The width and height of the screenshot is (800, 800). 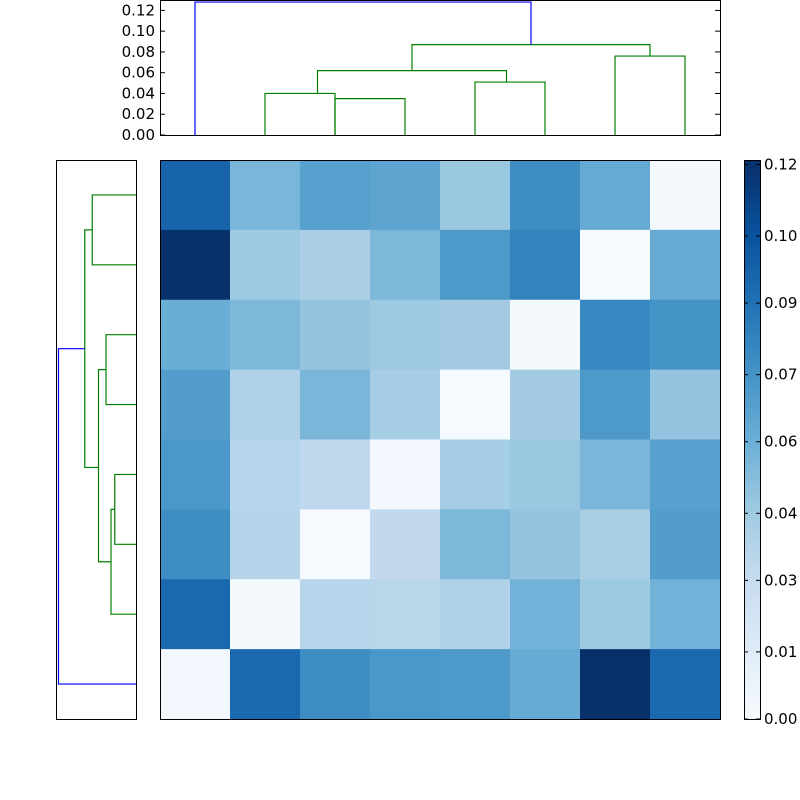 I want to click on colorbar-tick-label: 0.06, so click(x=780, y=442).